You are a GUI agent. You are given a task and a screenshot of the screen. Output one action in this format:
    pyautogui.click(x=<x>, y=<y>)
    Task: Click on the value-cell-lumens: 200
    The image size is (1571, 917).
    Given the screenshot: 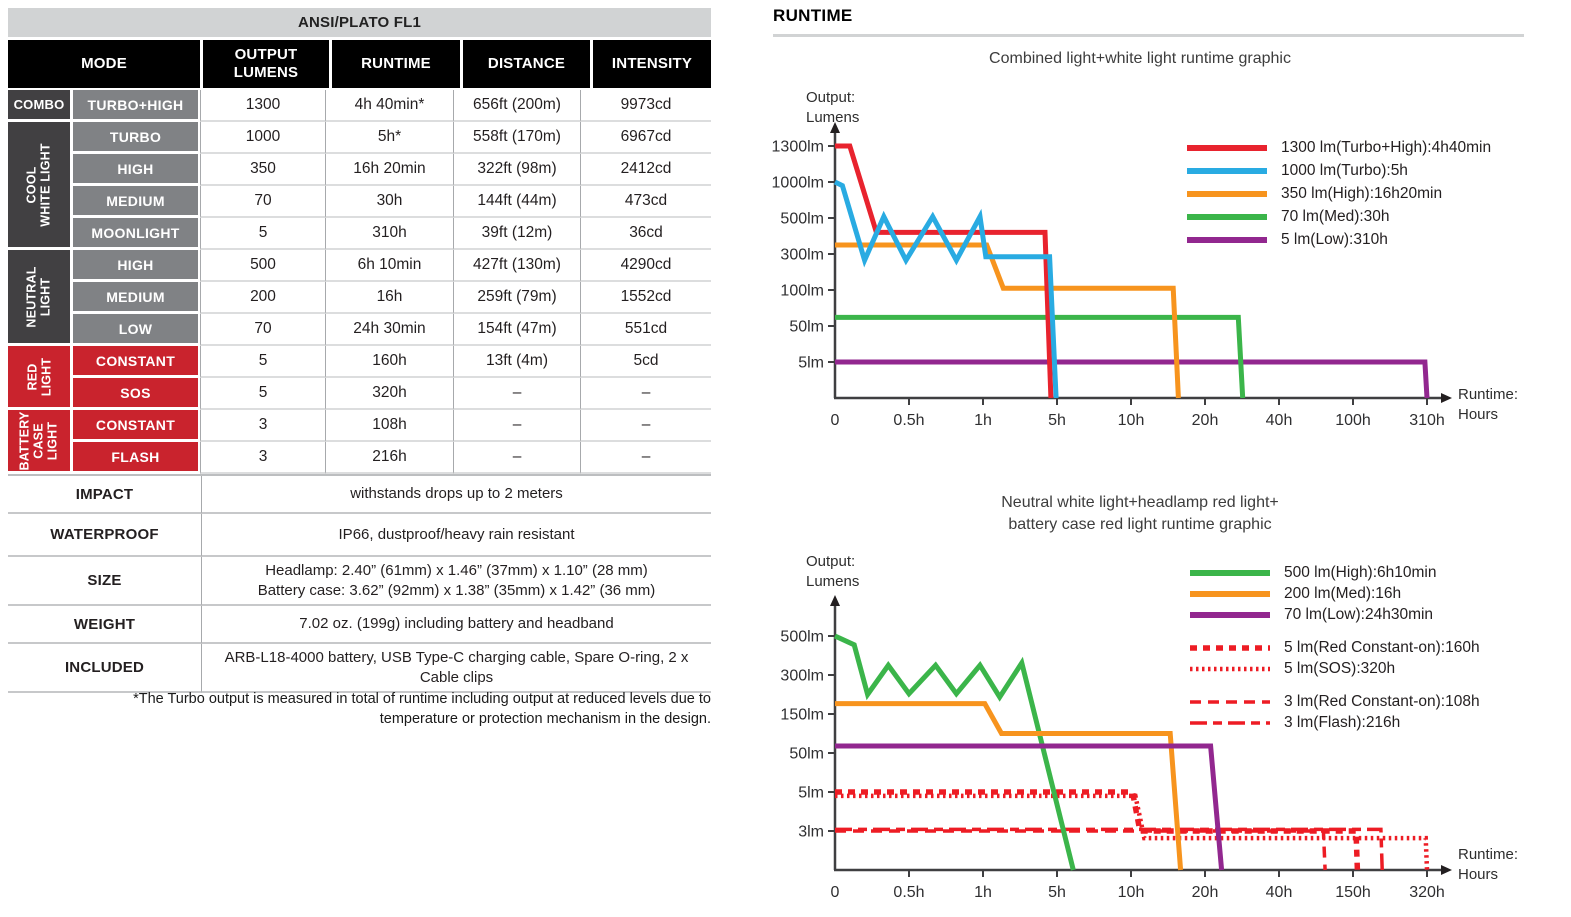 What is the action you would take?
    pyautogui.click(x=263, y=298)
    